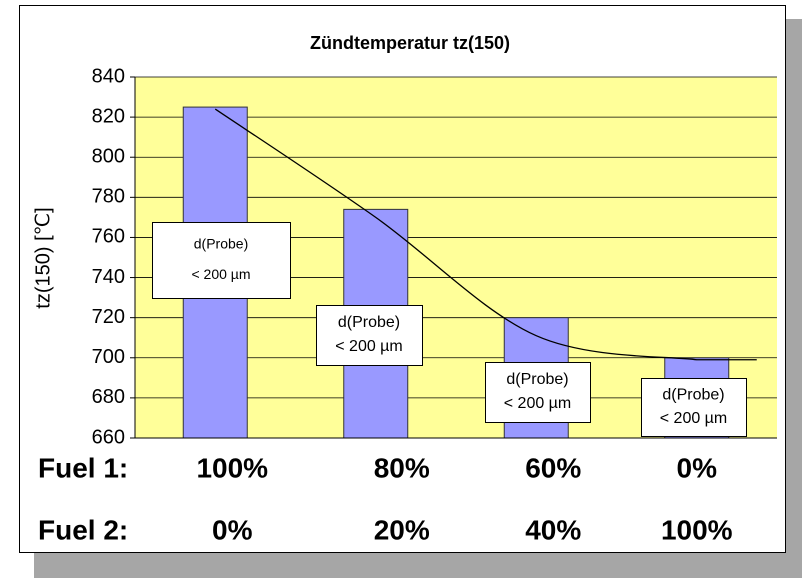 This screenshot has height=580, width=805. What do you see at coordinates (108, 76) in the screenshot?
I see `y-tick-label: 840` at bounding box center [108, 76].